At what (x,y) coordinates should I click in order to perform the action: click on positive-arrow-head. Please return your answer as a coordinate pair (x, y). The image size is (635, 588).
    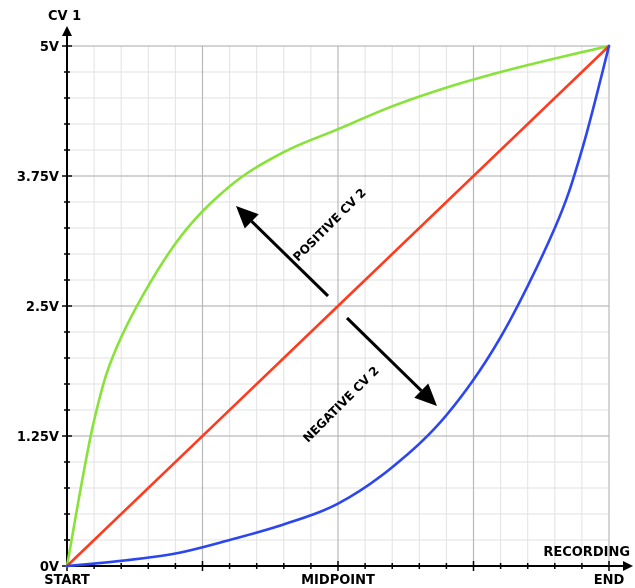
    Looking at the image, I should click on (247, 217).